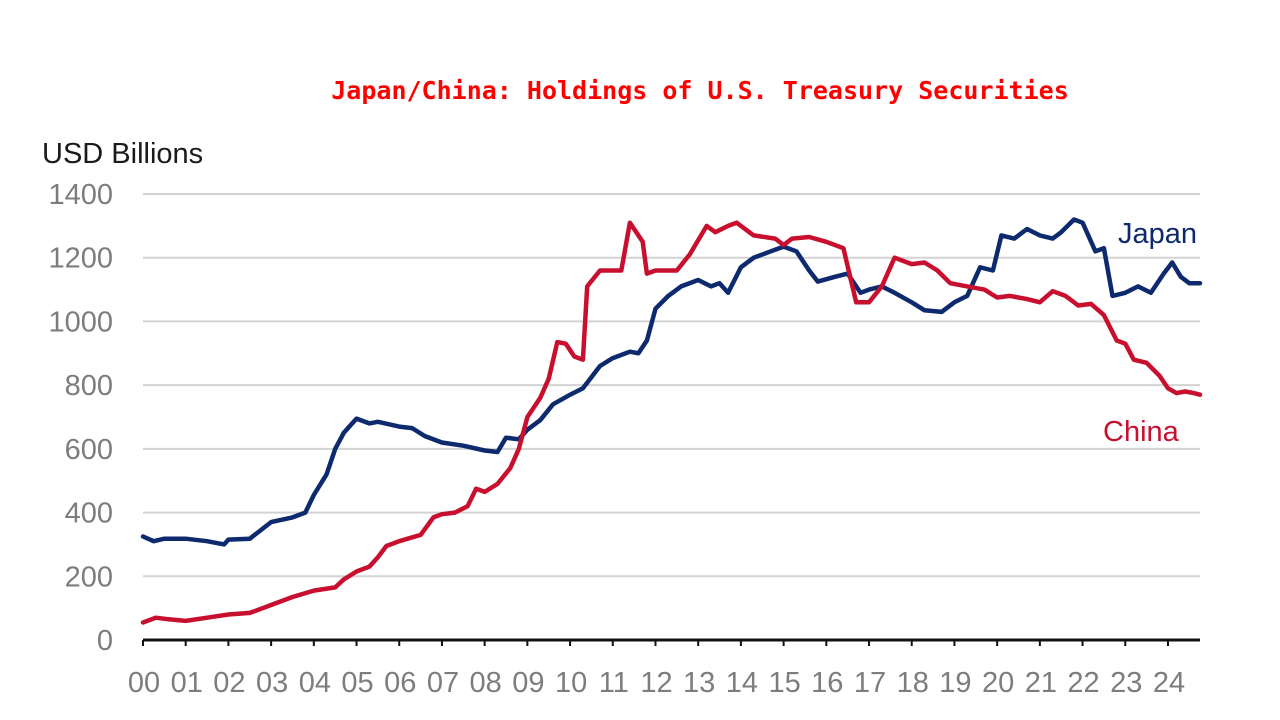 The width and height of the screenshot is (1280, 720). Describe the element at coordinates (742, 683) in the screenshot. I see `x-tick-label: 14` at that location.